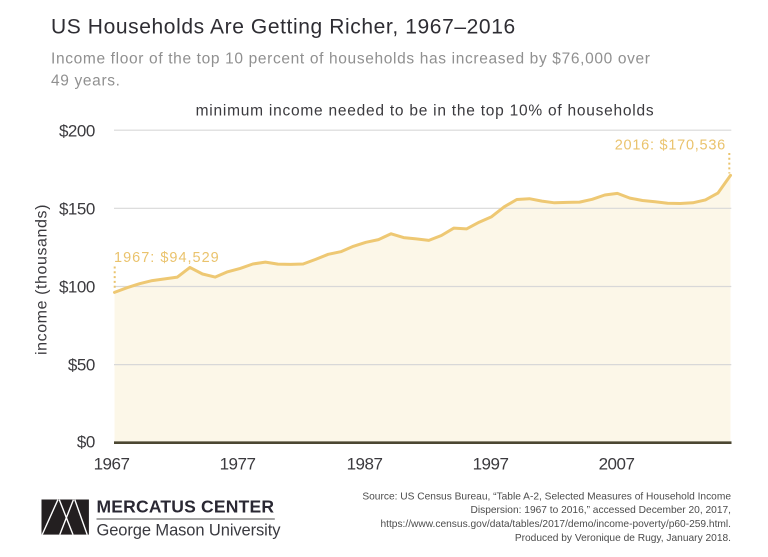 The image size is (768, 557). Describe the element at coordinates (81, 365) in the screenshot. I see `svg-text: $50` at that location.